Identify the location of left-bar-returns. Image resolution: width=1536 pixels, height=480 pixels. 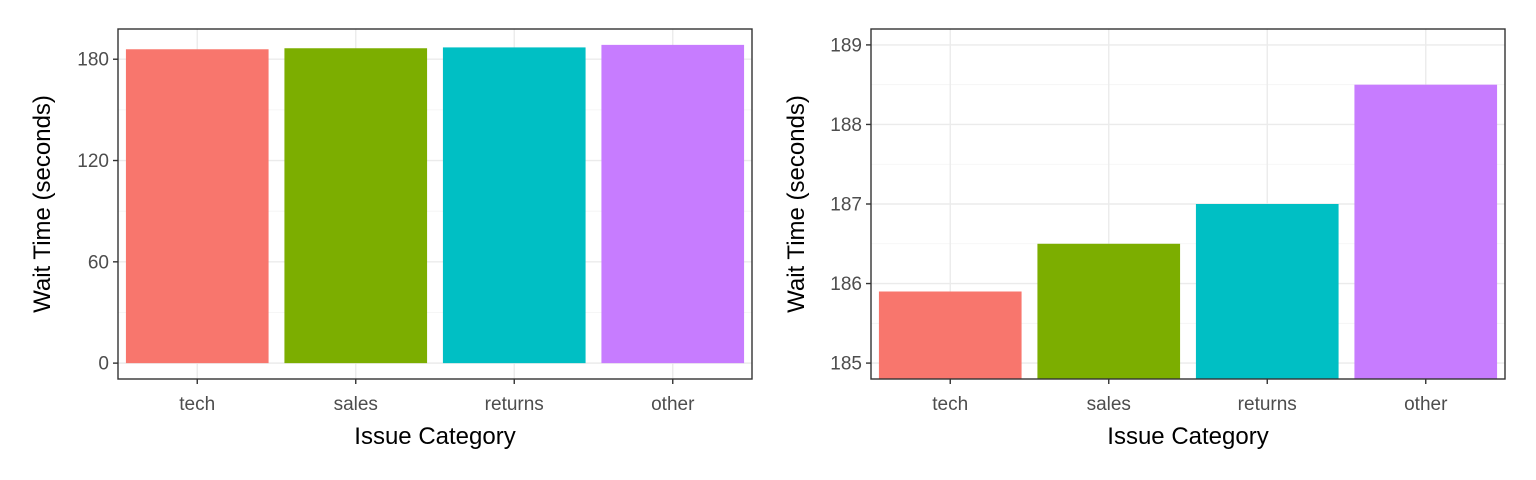
(514, 205).